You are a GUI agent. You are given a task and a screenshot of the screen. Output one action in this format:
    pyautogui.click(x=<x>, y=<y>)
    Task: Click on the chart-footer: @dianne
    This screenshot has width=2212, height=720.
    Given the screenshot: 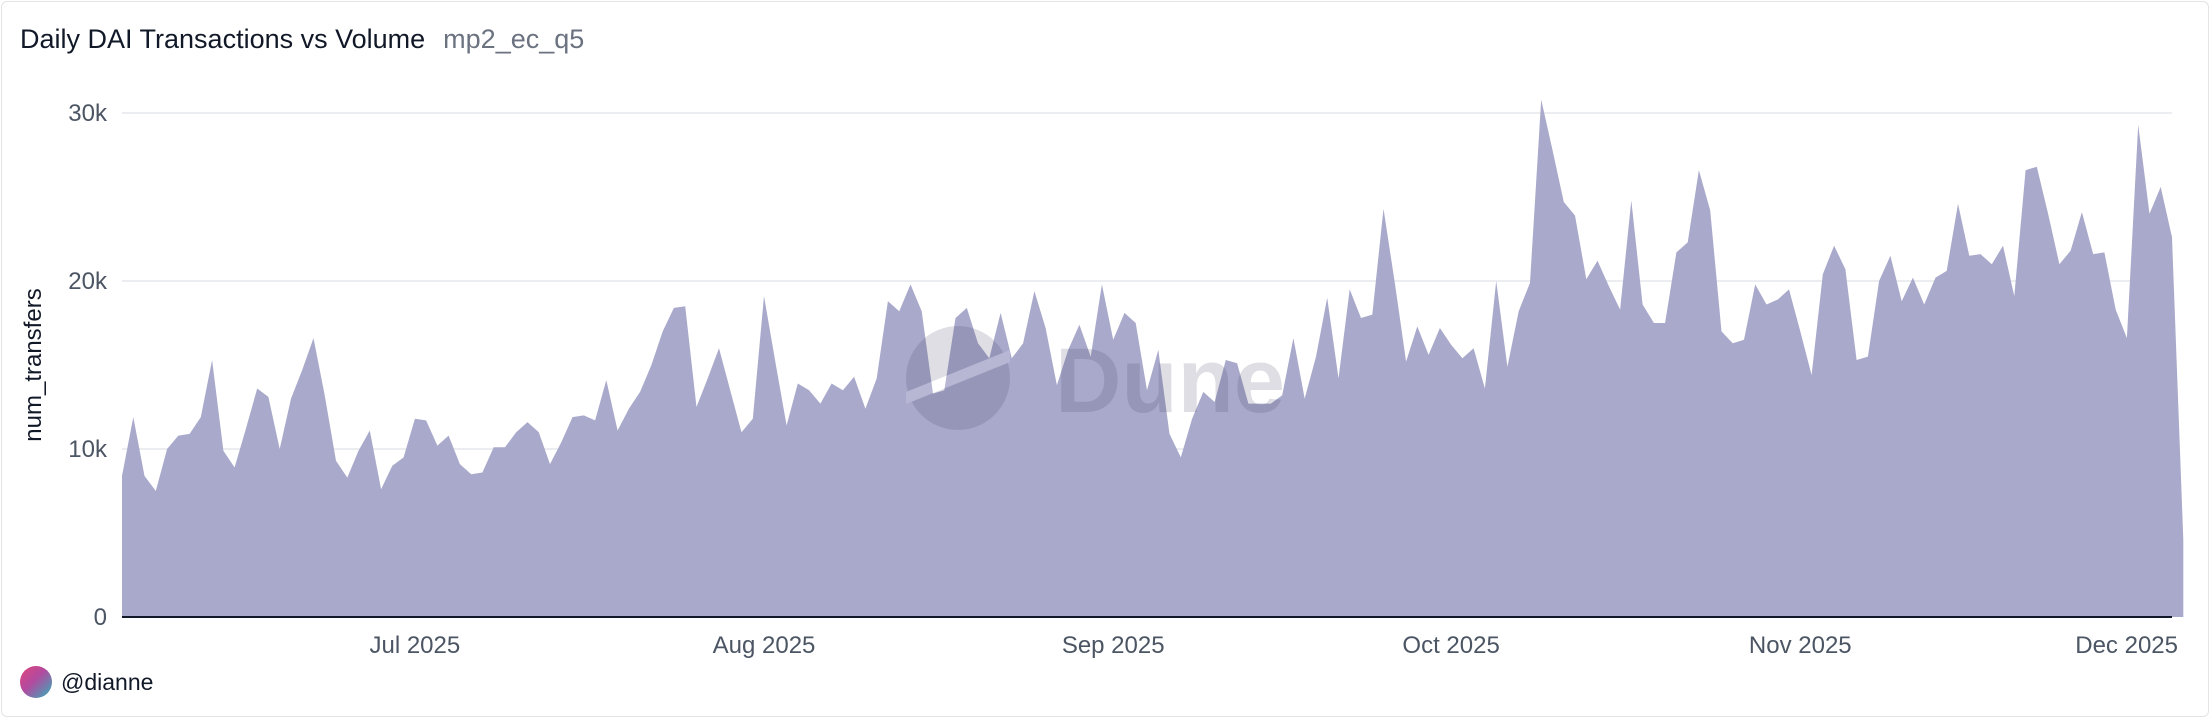 What is the action you would take?
    pyautogui.click(x=86, y=682)
    